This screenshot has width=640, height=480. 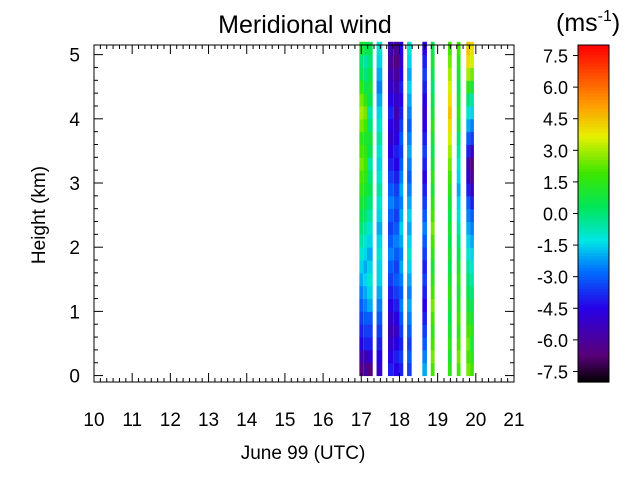 I want to click on colorbar-tick-label: -1.5, so click(x=552, y=246).